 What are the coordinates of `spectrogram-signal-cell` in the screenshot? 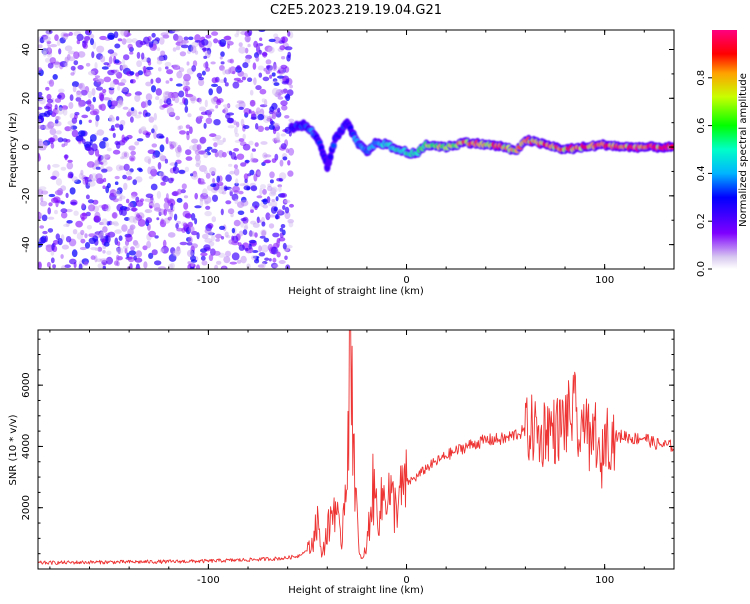 It's located at (330, 157).